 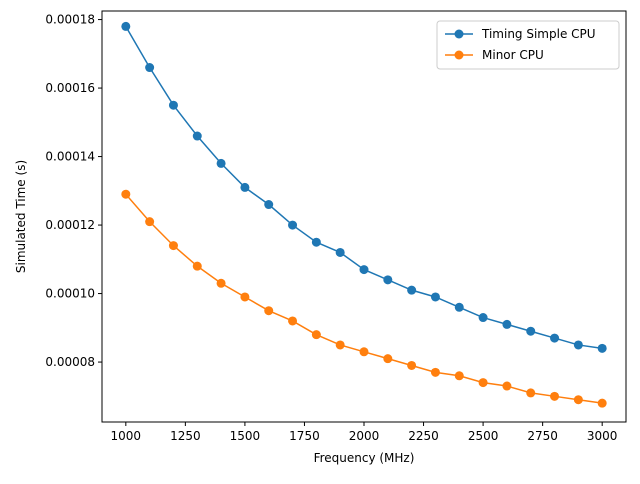 What do you see at coordinates (483, 436) in the screenshot?
I see `x-tick-label: 2500` at bounding box center [483, 436].